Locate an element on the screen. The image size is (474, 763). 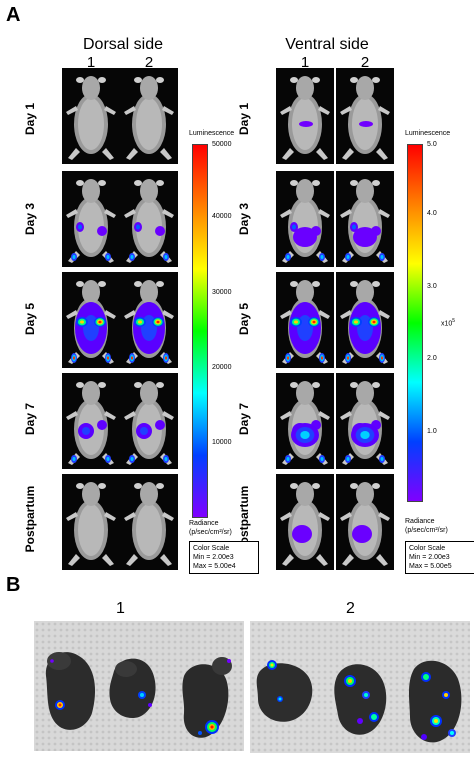
ventral-radiance-word: Radiance is located at coordinates (420, 521).